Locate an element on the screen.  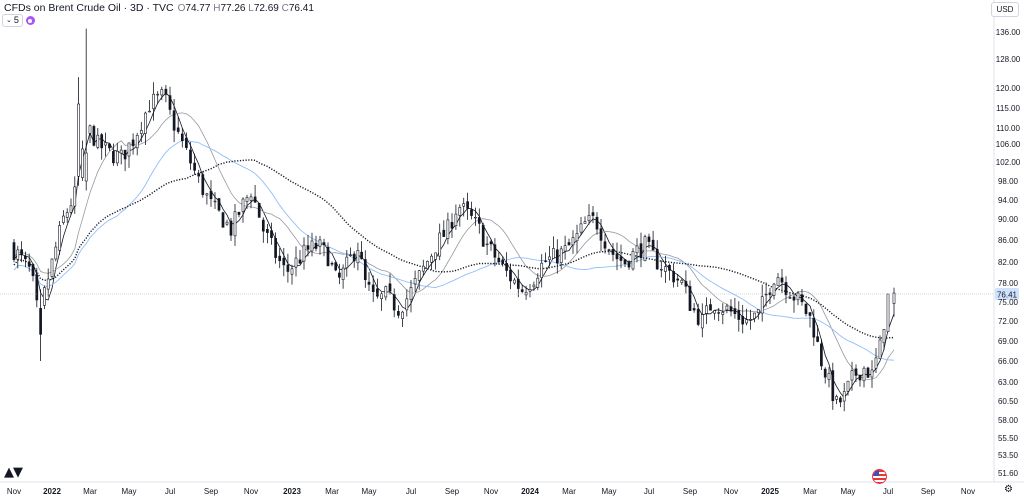
price-tick-label: 69.00 is located at coordinates (1008, 341).